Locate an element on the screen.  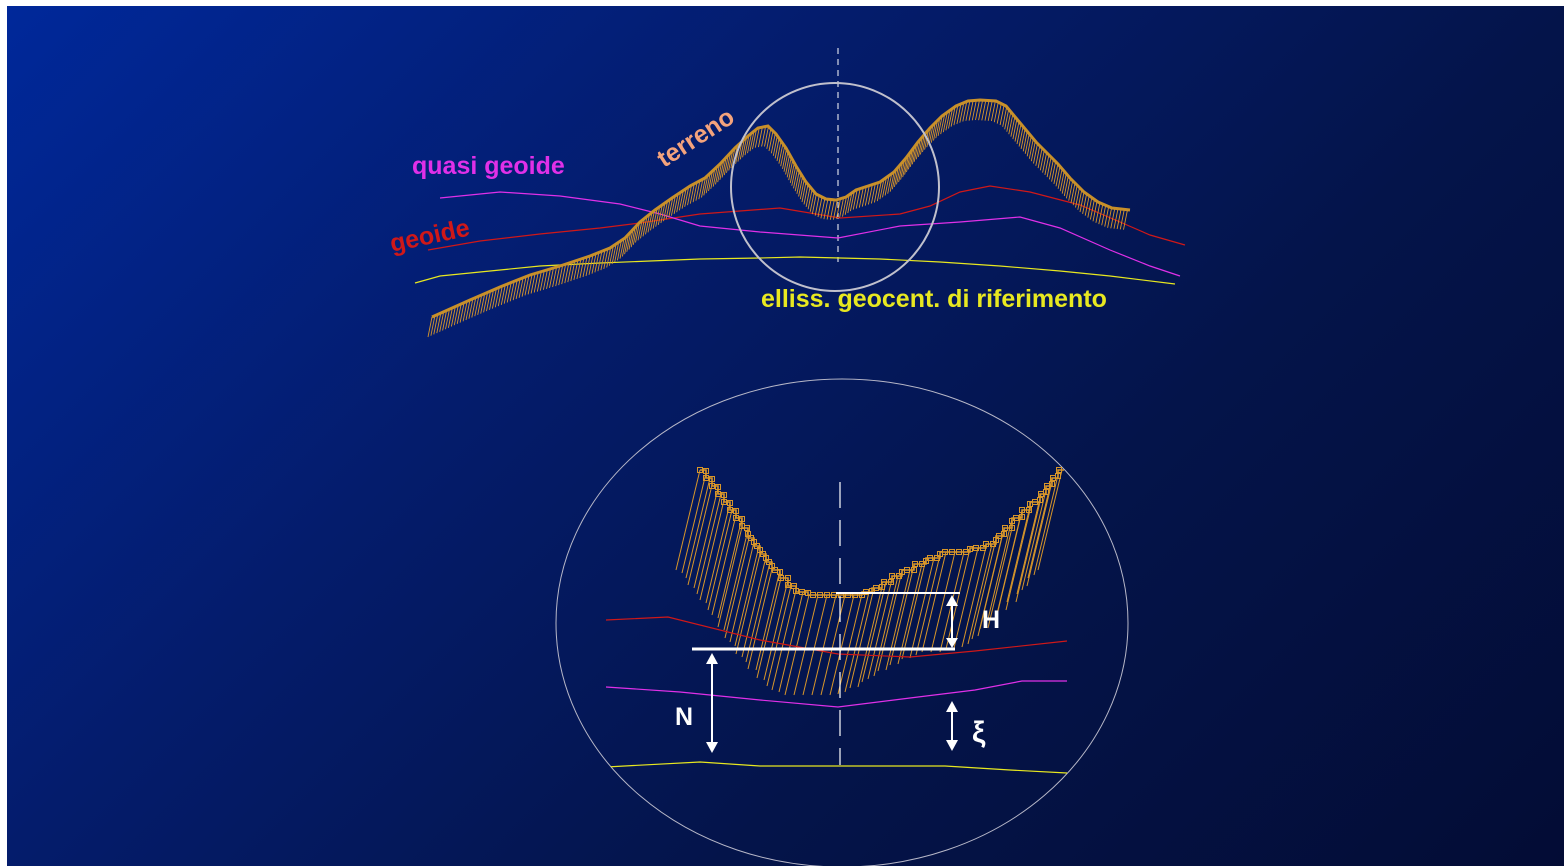
label-quasi-geoide: quasi geoide is located at coordinates (488, 166).